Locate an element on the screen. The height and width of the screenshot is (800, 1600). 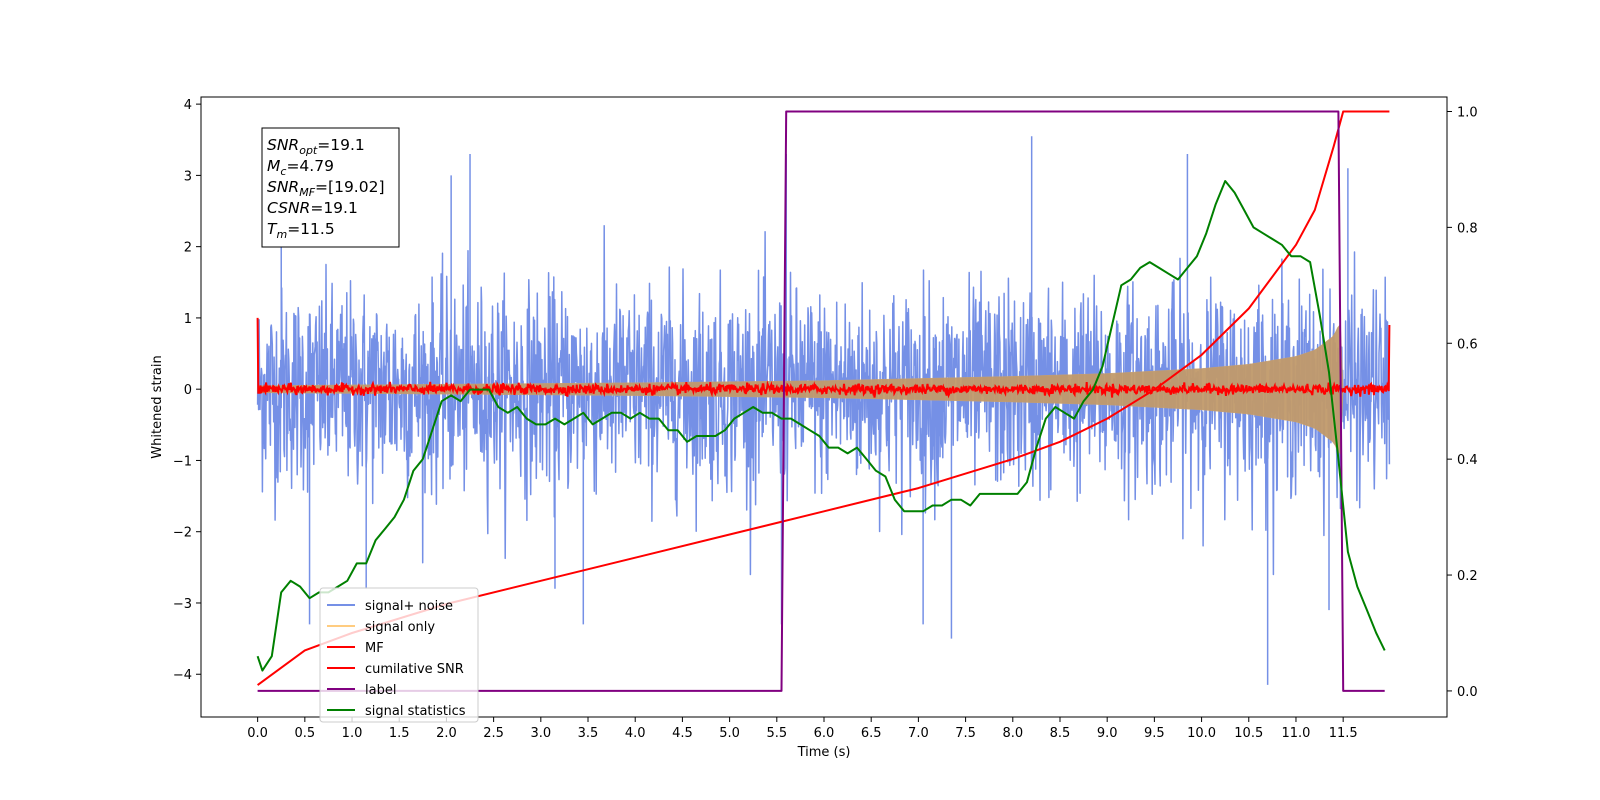
x-tick-label: 11.5 is located at coordinates (1343, 733).